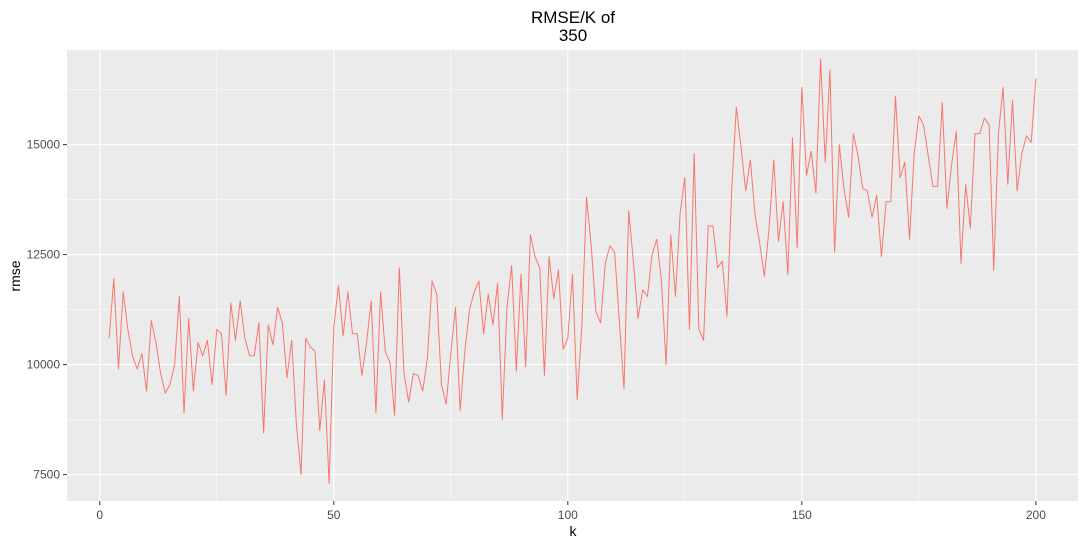  Describe the element at coordinates (44, 255) in the screenshot. I see `y-tick-label-12500: 12500` at that location.